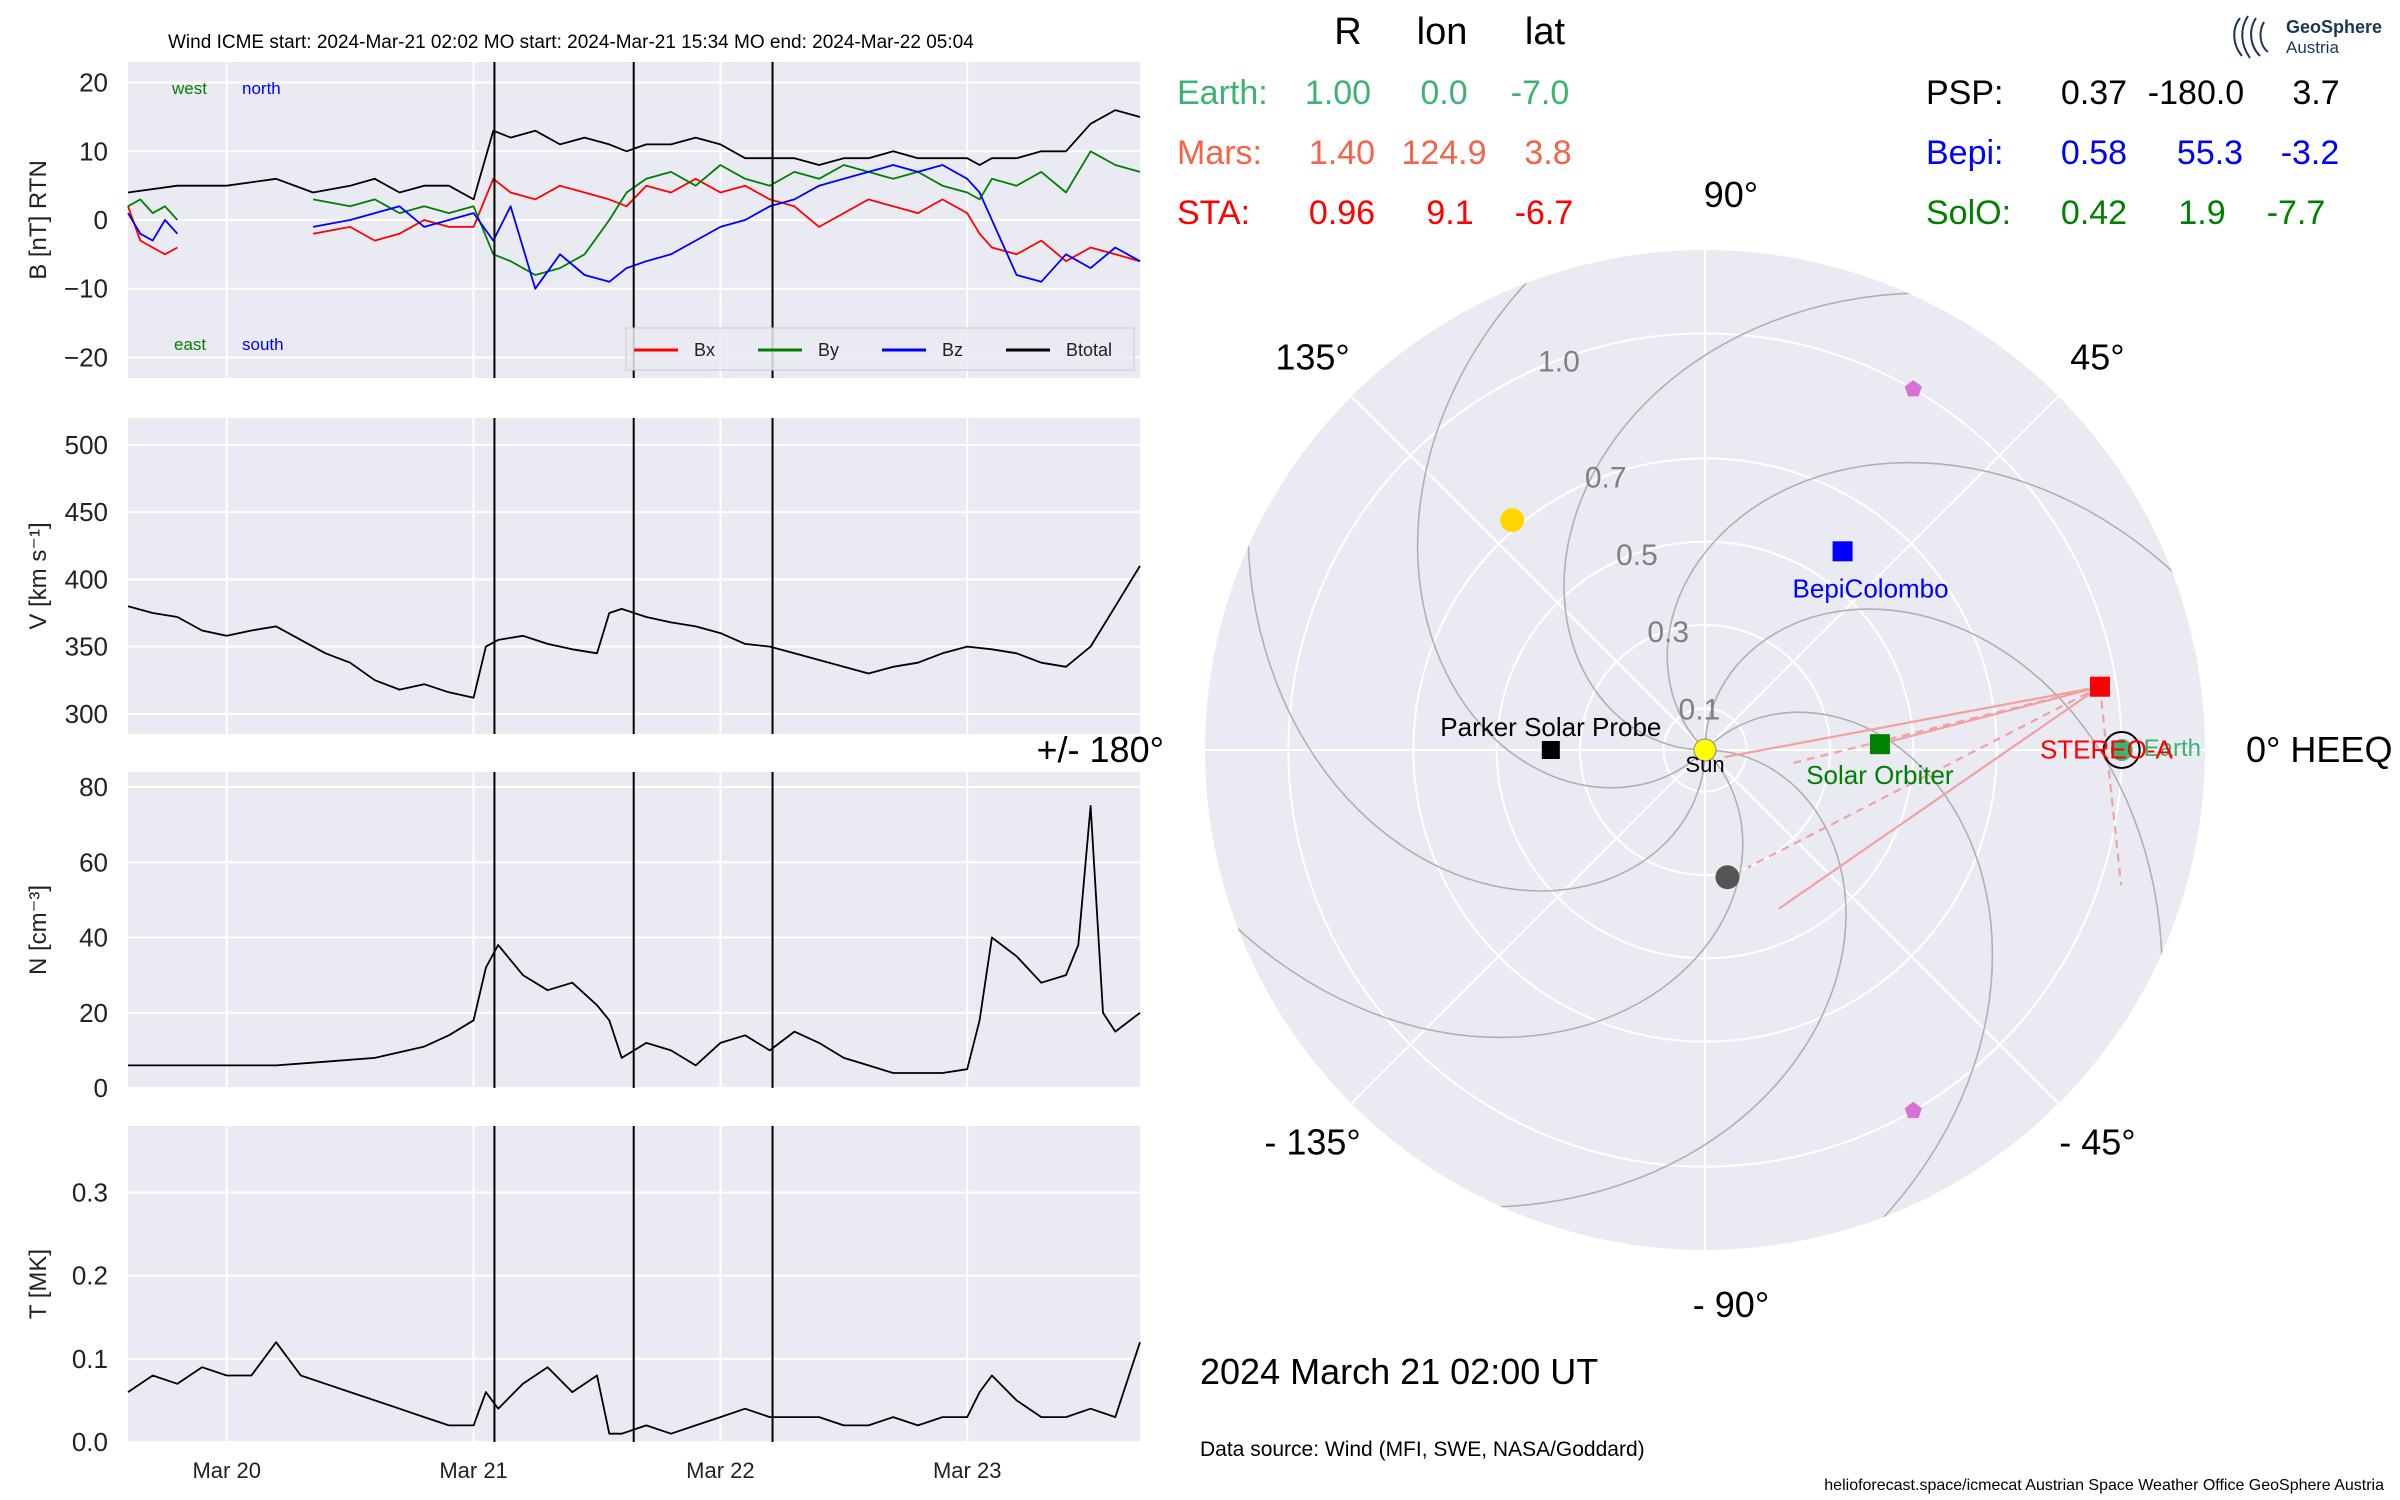 The width and height of the screenshot is (2400, 1500). What do you see at coordinates (86, 445) in the screenshot?
I see `v-ytick-label-0: 500` at bounding box center [86, 445].